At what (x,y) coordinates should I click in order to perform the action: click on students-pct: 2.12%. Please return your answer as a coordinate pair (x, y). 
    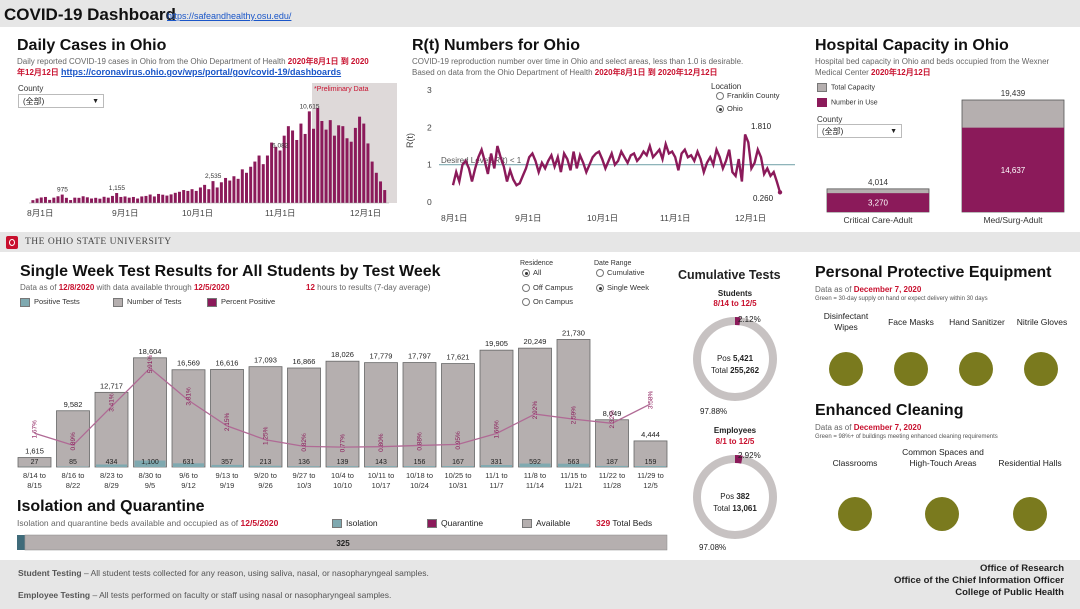
    Looking at the image, I should click on (749, 319).